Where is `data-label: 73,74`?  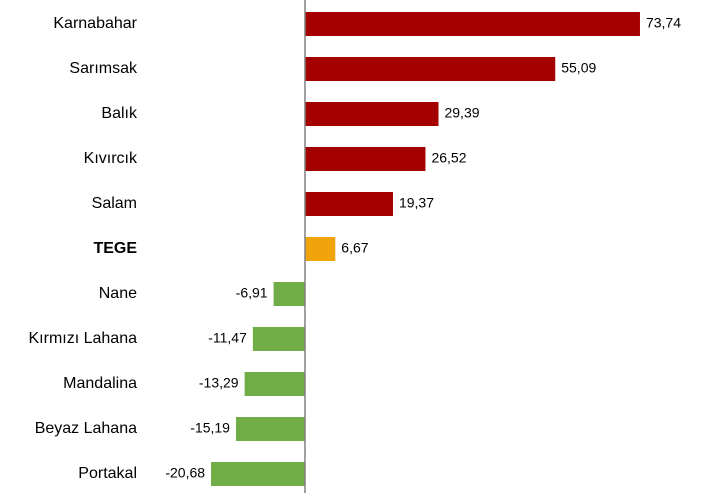
data-label: 73,74 is located at coordinates (663, 23).